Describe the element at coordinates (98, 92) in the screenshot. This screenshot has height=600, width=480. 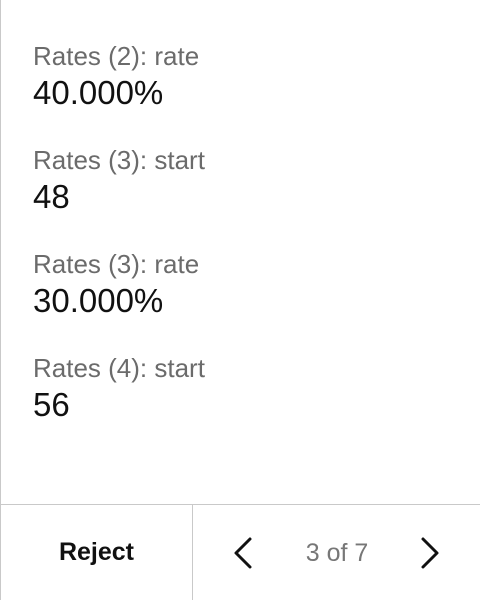
I see `field-value: 40.000%` at that location.